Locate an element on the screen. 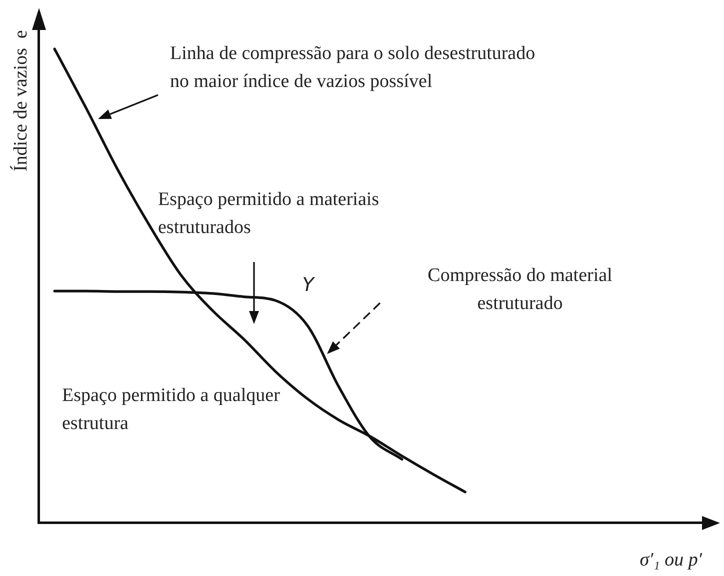 This screenshot has height=576, width=724. annotation: Espaço permitido a qualquer estrutura is located at coordinates (171, 410).